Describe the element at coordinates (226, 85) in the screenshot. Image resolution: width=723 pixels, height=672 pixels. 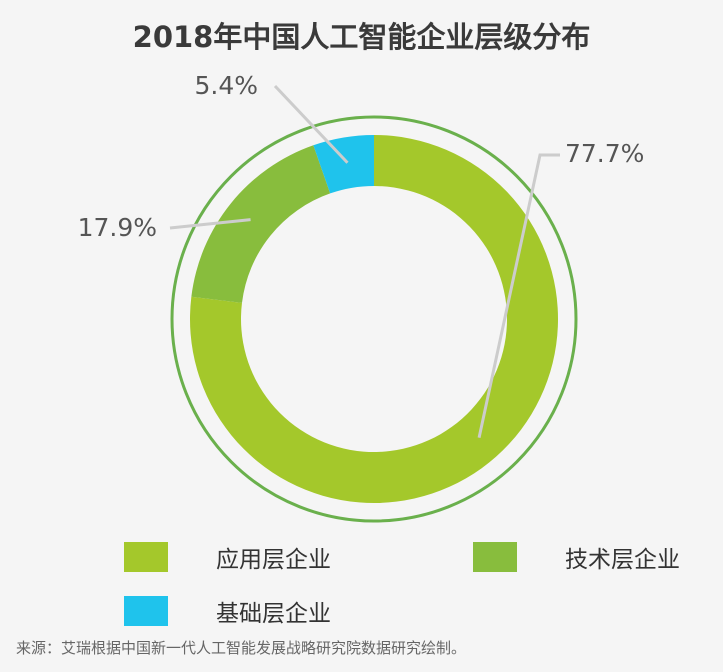
I see `data-label-foundation: 5.4%` at that location.